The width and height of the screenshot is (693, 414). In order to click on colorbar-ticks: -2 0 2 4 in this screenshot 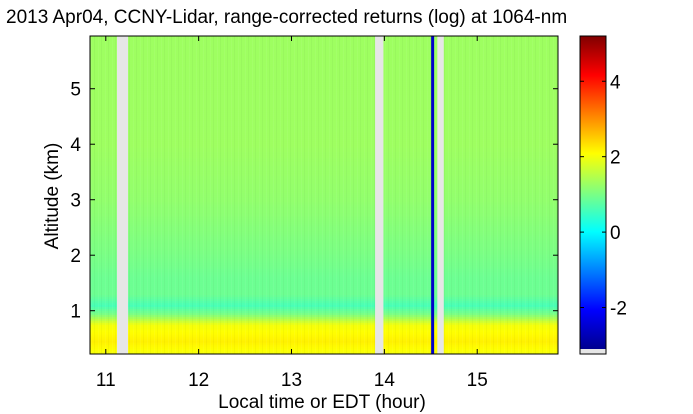, I will do `click(603, 196)`.